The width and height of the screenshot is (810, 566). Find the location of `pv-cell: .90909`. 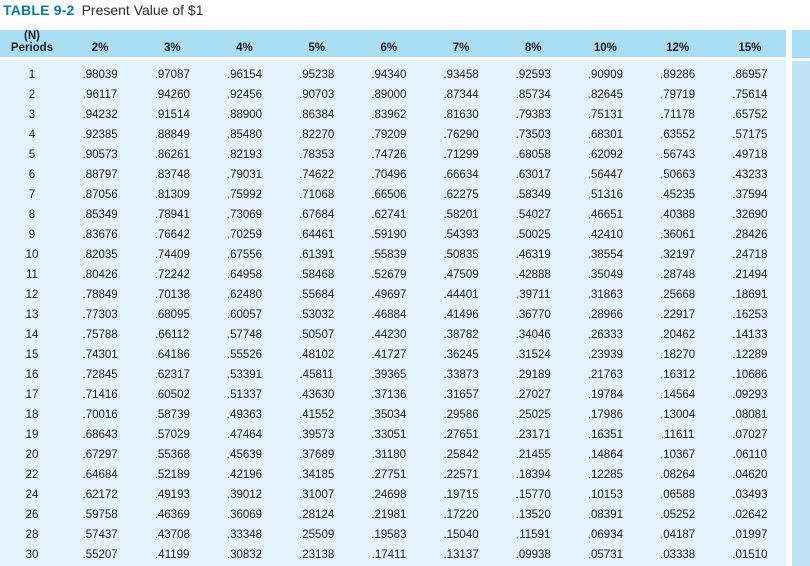

pv-cell: .90909 is located at coordinates (605, 74).